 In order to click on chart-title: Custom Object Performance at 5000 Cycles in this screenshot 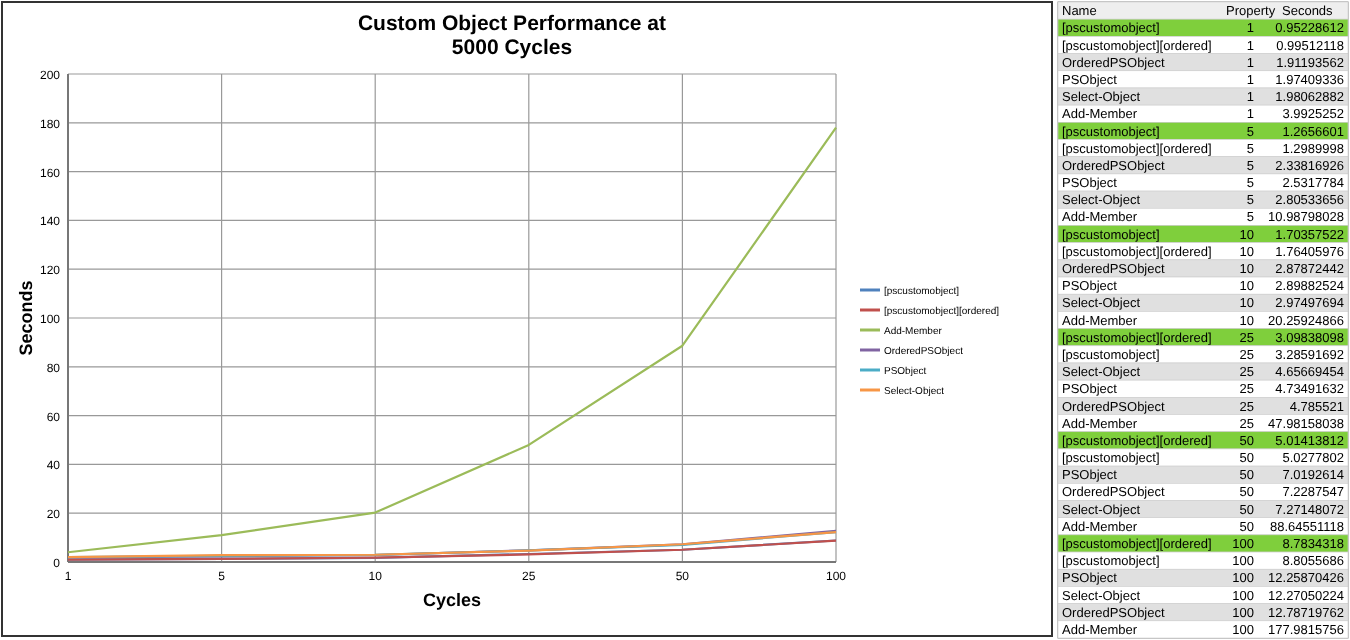, I will do `click(512, 36)`.